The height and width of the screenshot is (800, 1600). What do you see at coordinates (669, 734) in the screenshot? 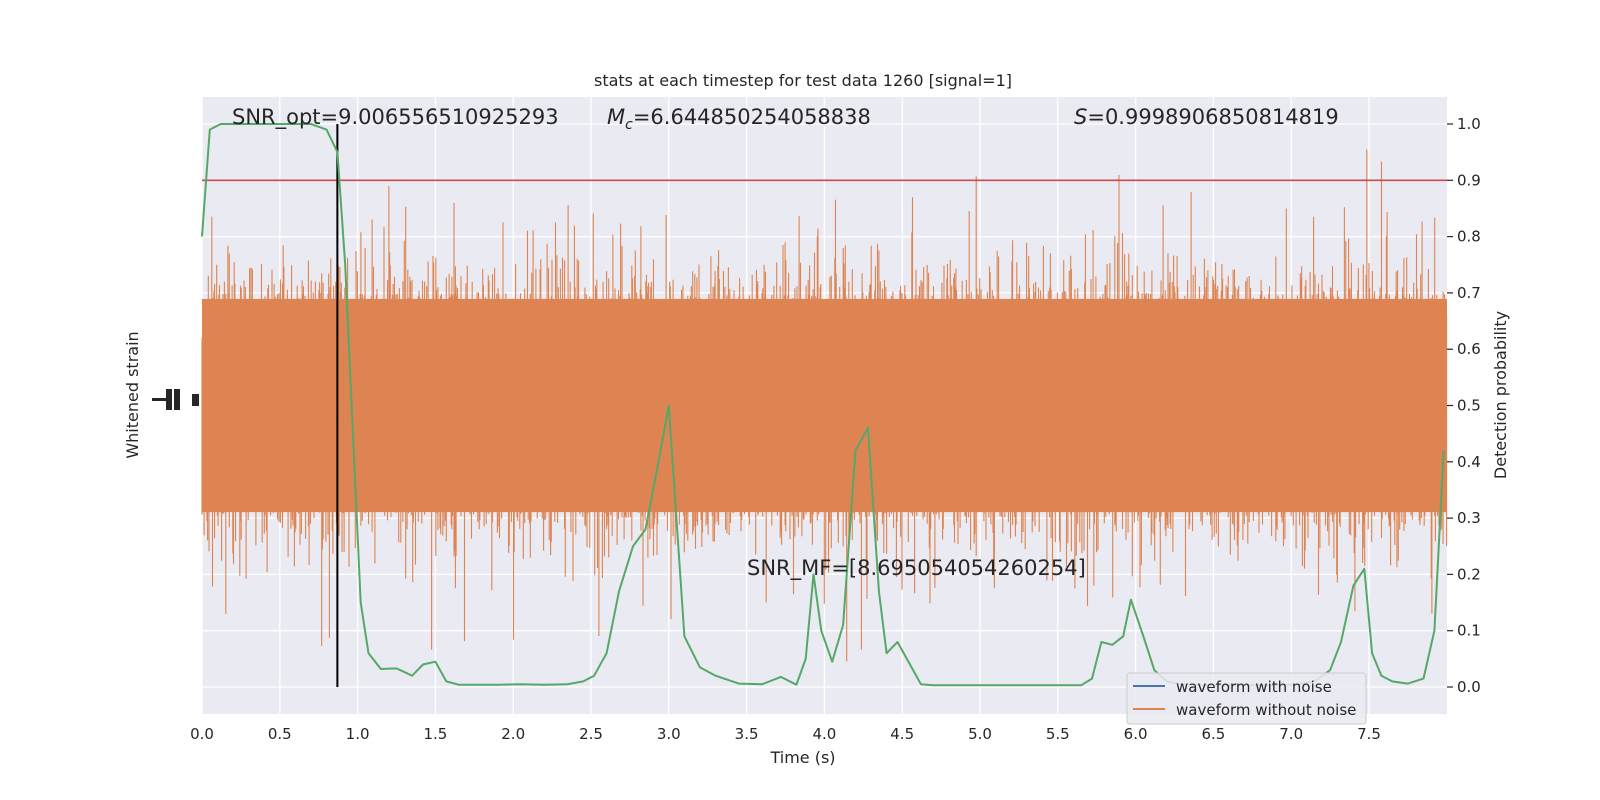
I see `x-tick-label: 3.0` at bounding box center [669, 734].